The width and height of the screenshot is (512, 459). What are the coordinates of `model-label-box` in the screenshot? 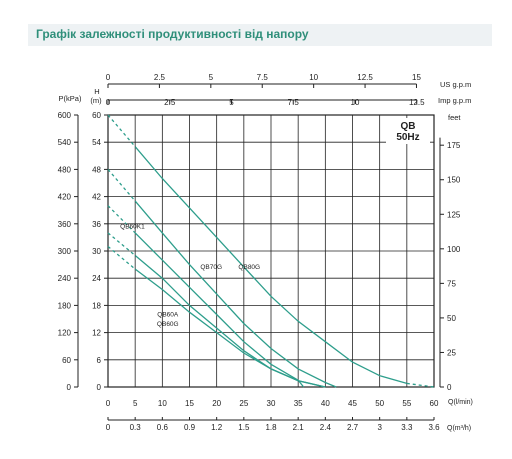 It's located at (408, 131).